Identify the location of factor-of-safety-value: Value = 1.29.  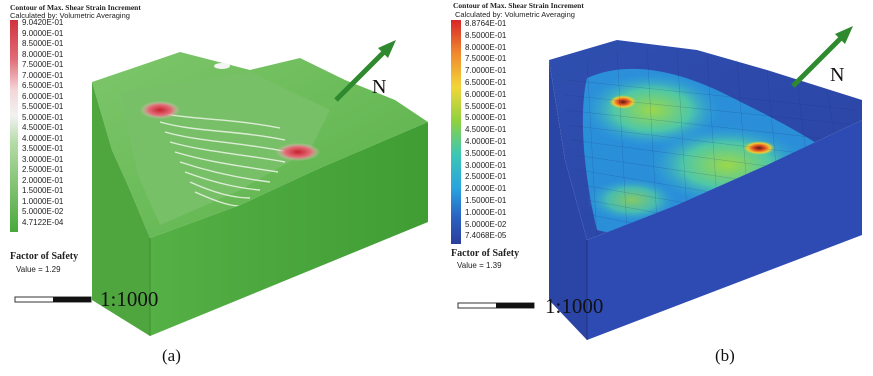
(38, 269).